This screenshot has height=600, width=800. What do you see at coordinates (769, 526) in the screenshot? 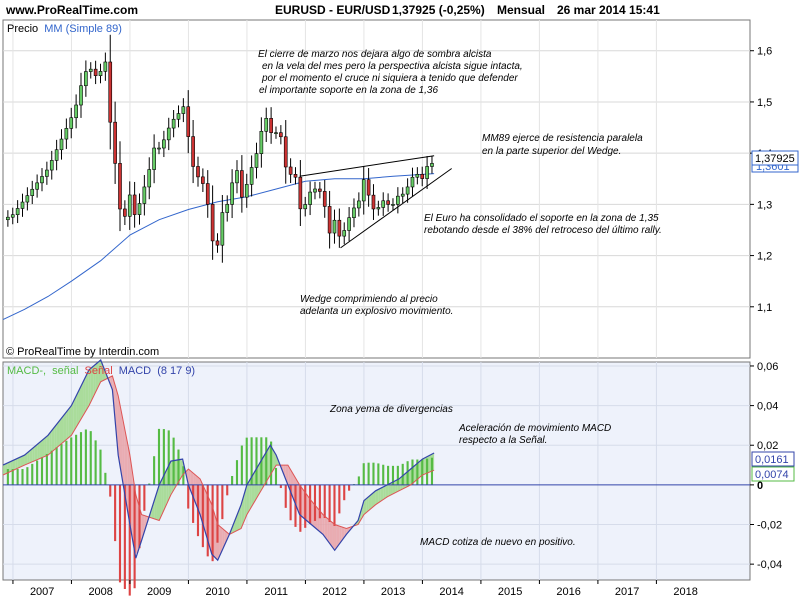
I see `macd-tick-label: -0,02` at bounding box center [769, 526].